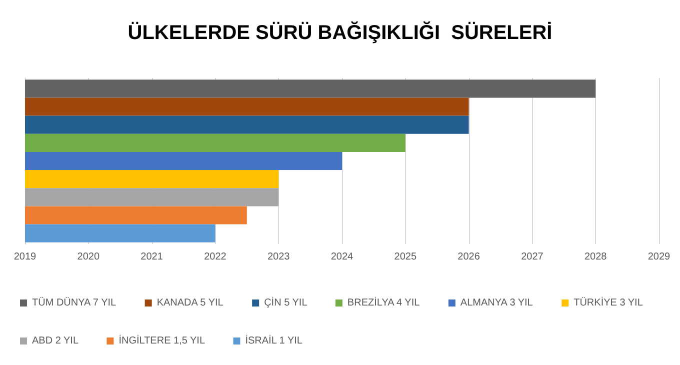 The width and height of the screenshot is (680, 365). What do you see at coordinates (532, 257) in the screenshot?
I see `x-tick-label: 2027` at bounding box center [532, 257].